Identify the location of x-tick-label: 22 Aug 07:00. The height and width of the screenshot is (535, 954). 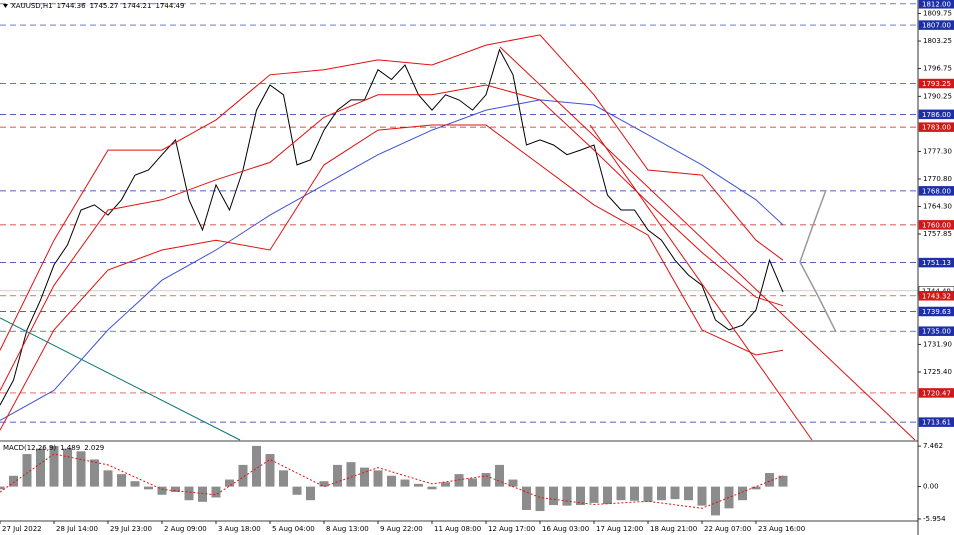
(727, 529).